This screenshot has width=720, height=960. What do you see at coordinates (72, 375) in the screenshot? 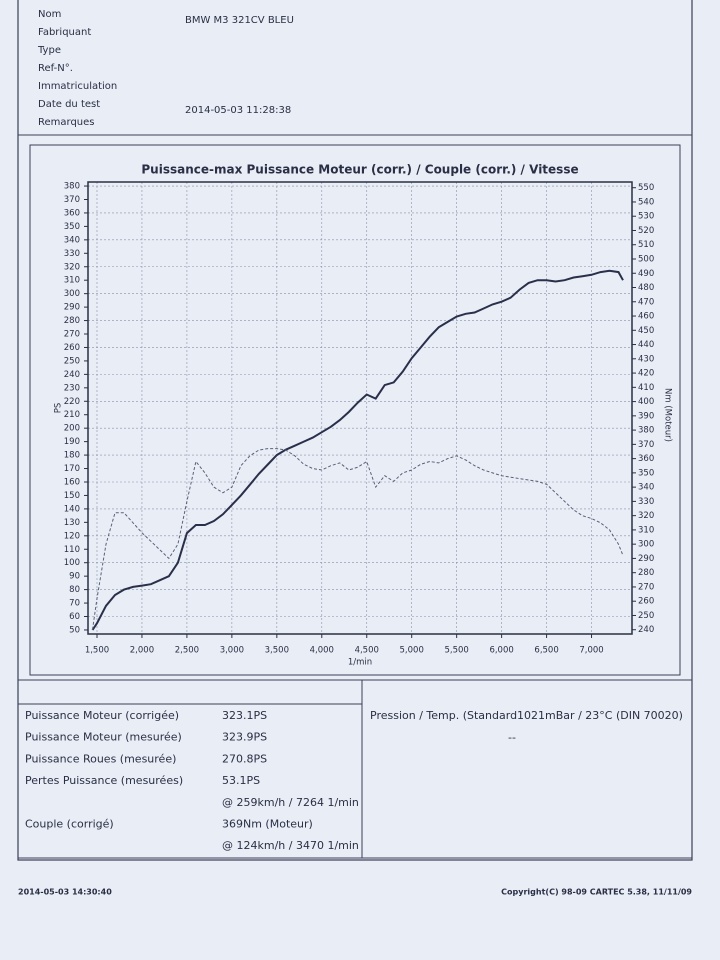
I see `y-tick-label: 240` at bounding box center [72, 375].